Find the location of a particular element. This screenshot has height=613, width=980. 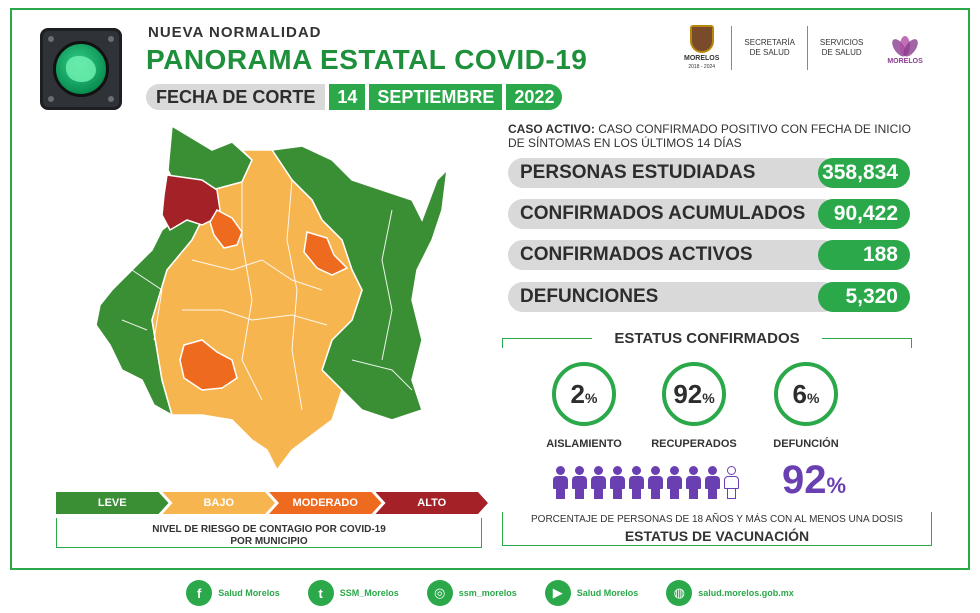

stat-value: 358,834 is located at coordinates (864, 173).